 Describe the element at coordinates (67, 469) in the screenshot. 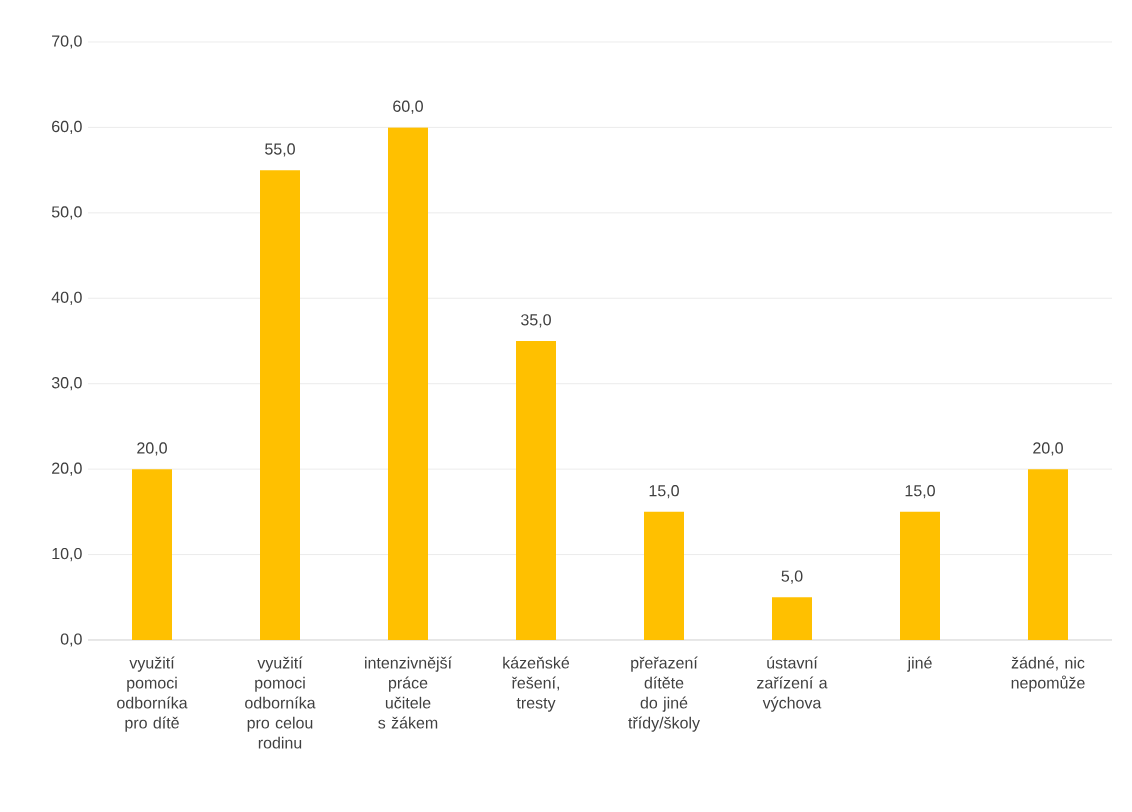

I see `y-tick-label: 20,0` at that location.